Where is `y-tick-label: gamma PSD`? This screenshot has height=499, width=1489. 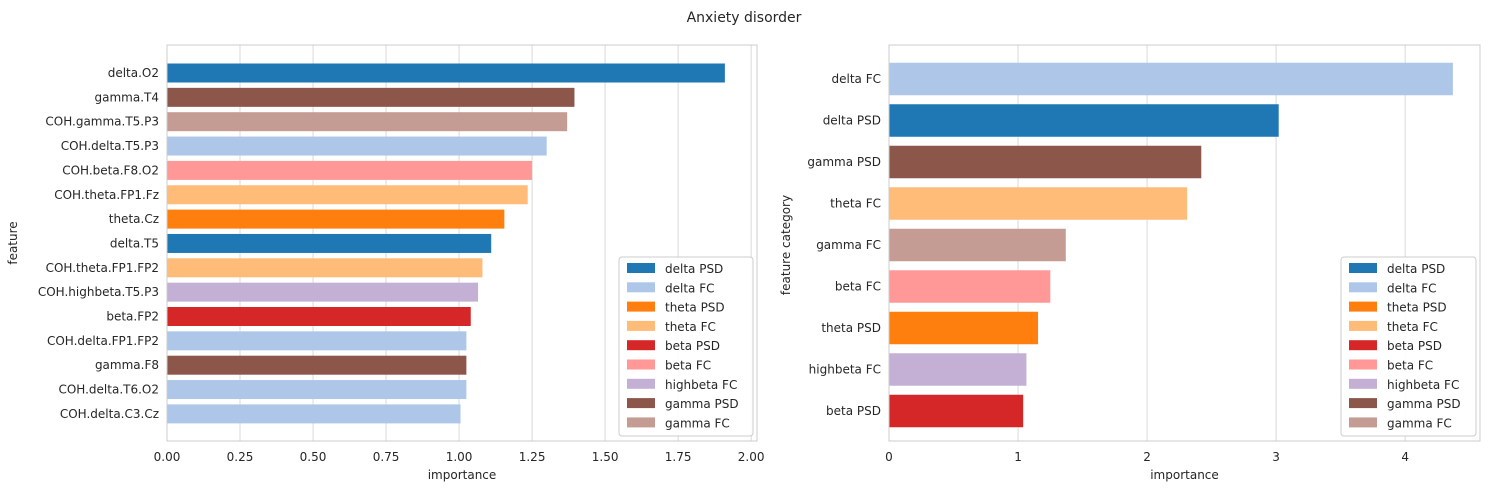
y-tick-label: gamma PSD is located at coordinates (844, 162).